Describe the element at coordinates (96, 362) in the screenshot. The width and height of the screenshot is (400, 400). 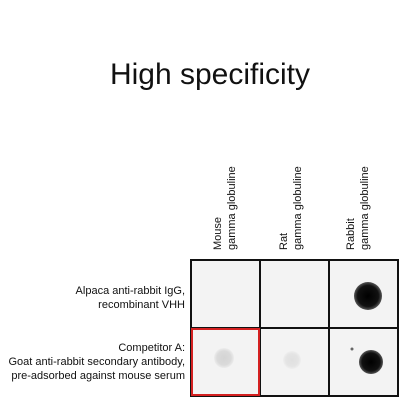
I see `row-label: Goat anti-rabbit secondary antibody,` at that location.